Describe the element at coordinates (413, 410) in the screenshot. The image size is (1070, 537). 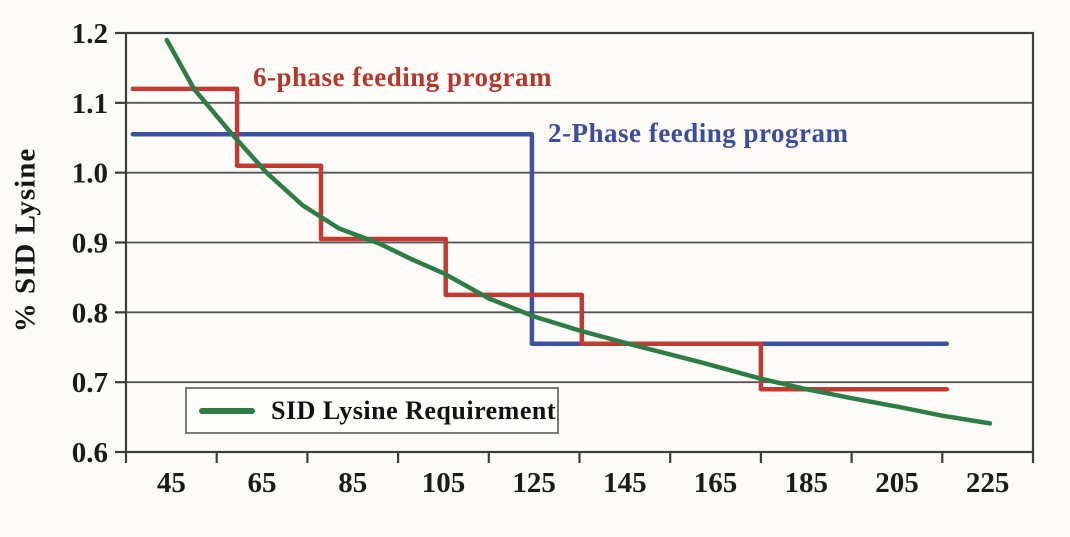
I see `legend-label: SID Lysine Requirement` at that location.